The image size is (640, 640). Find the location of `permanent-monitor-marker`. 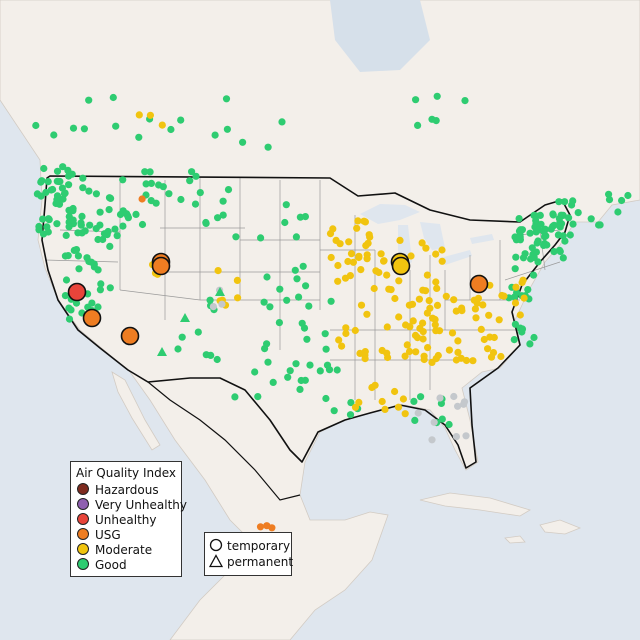

permanent-monitor-marker is located at coordinates (162, 351).